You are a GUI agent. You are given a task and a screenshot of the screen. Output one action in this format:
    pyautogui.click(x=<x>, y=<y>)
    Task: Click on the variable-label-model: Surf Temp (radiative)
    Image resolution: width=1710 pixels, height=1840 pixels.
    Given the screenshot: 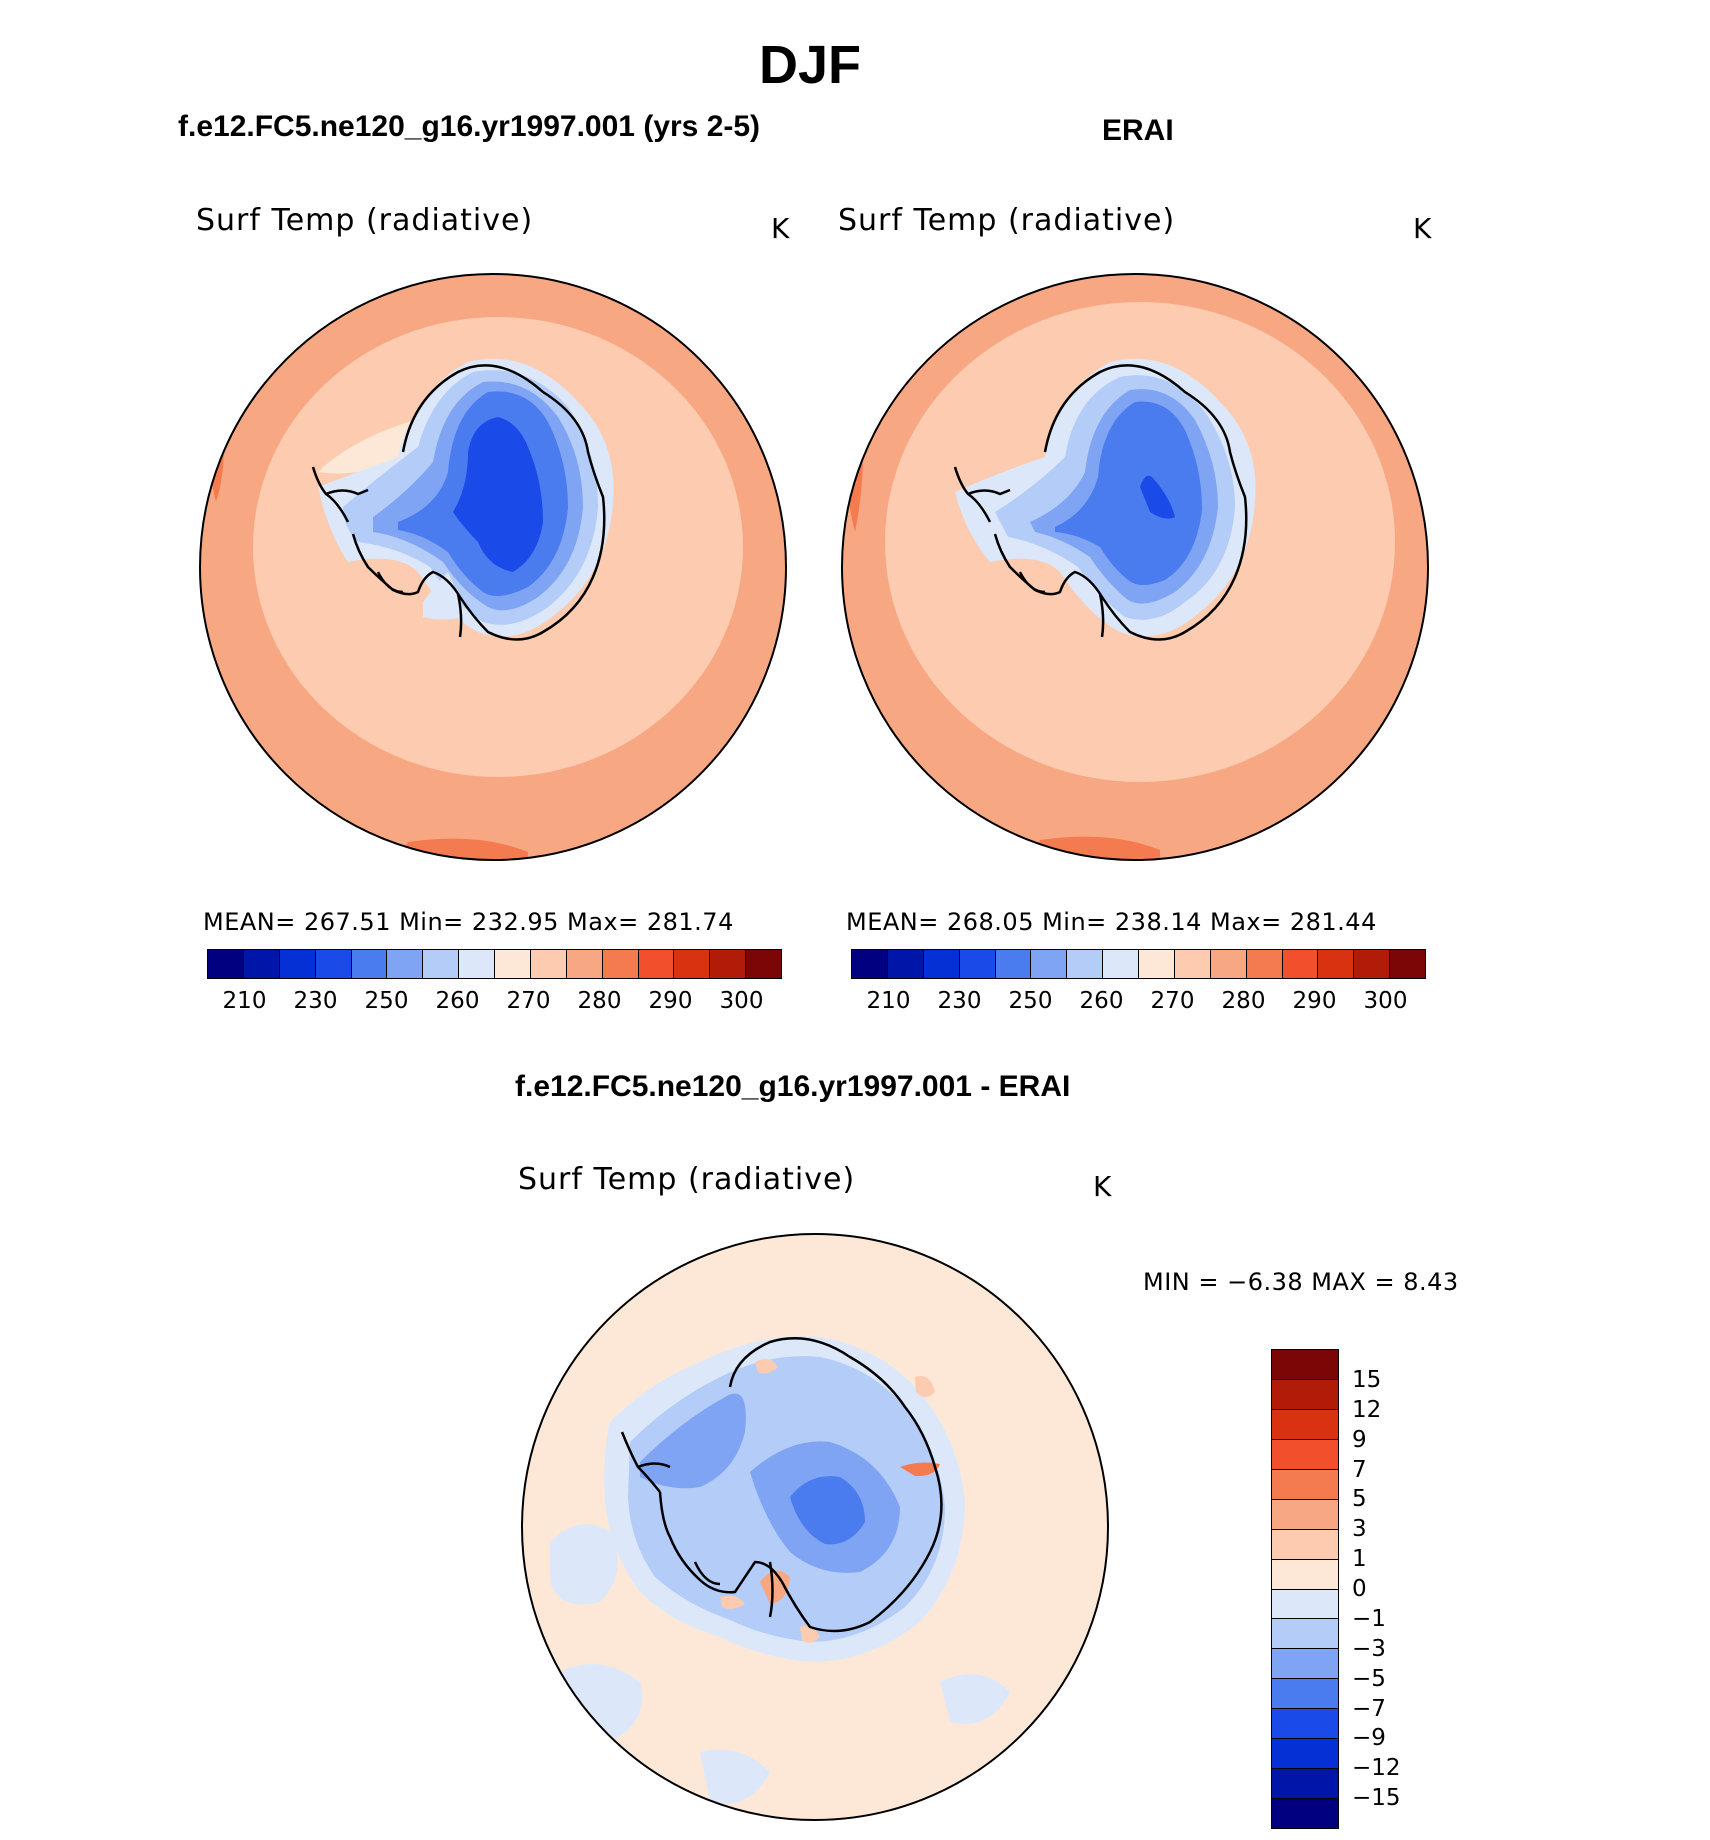 What is the action you would take?
    pyautogui.click(x=365, y=220)
    